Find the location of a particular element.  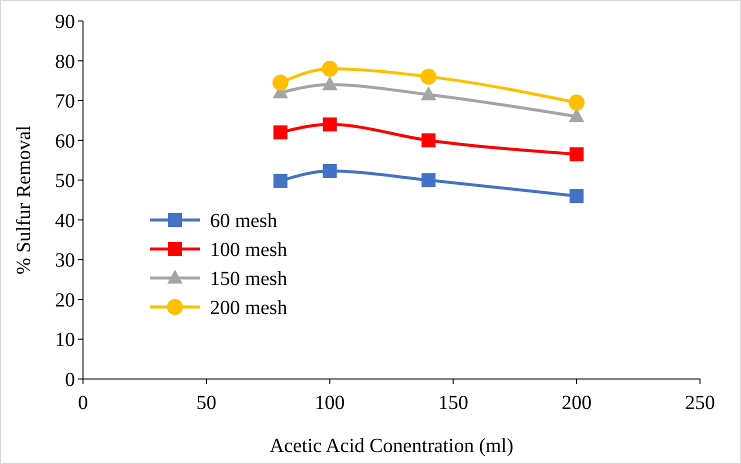

y-tick-label: 10 is located at coordinates (65, 340).